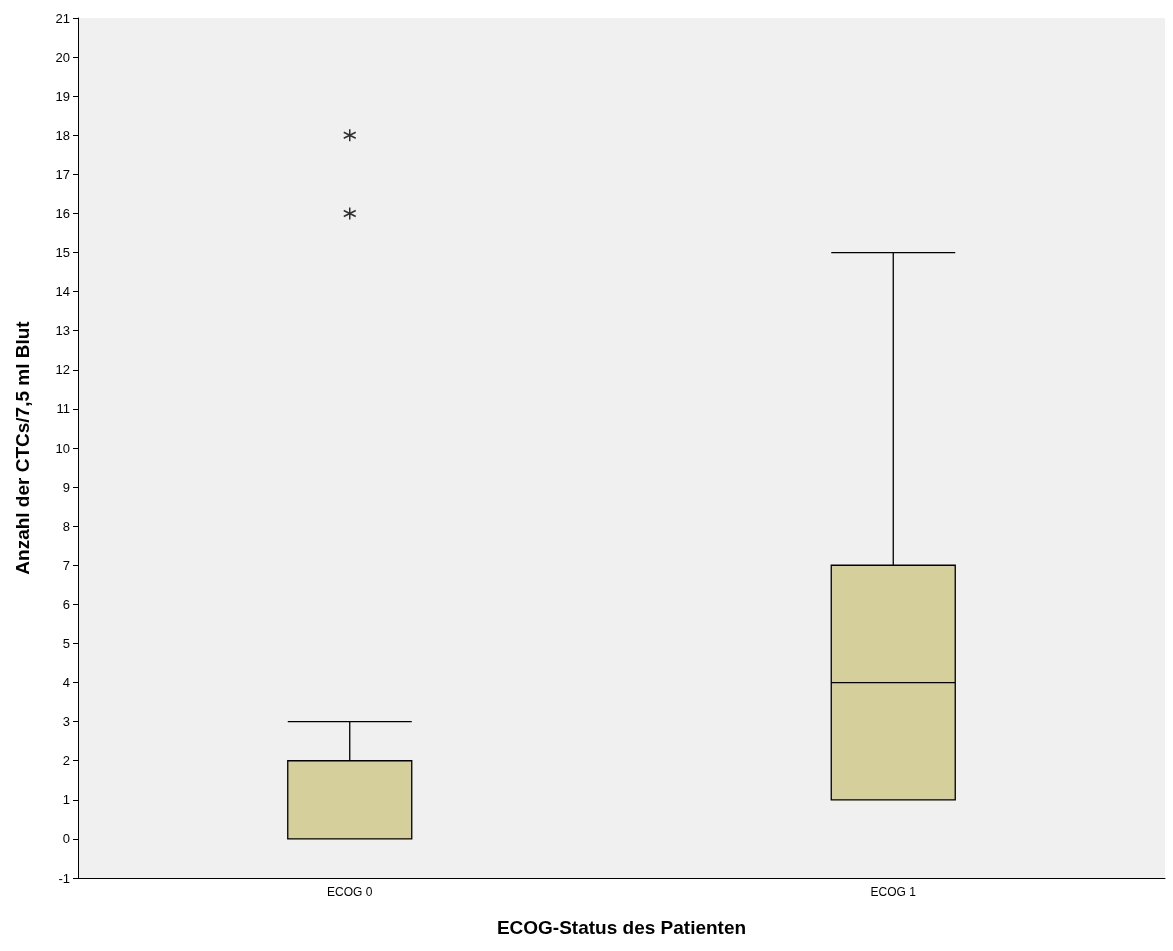  I want to click on y-tick-label: 21, so click(62, 18).